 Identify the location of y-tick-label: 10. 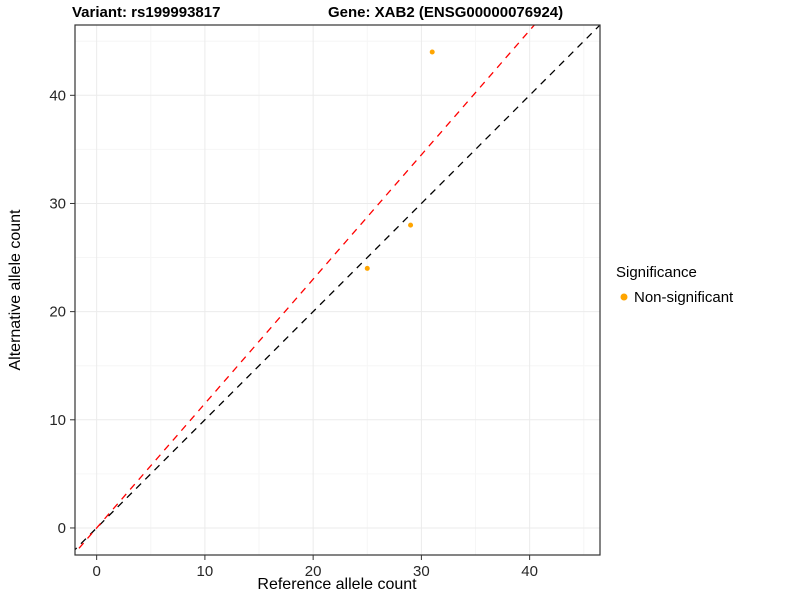
(57, 420).